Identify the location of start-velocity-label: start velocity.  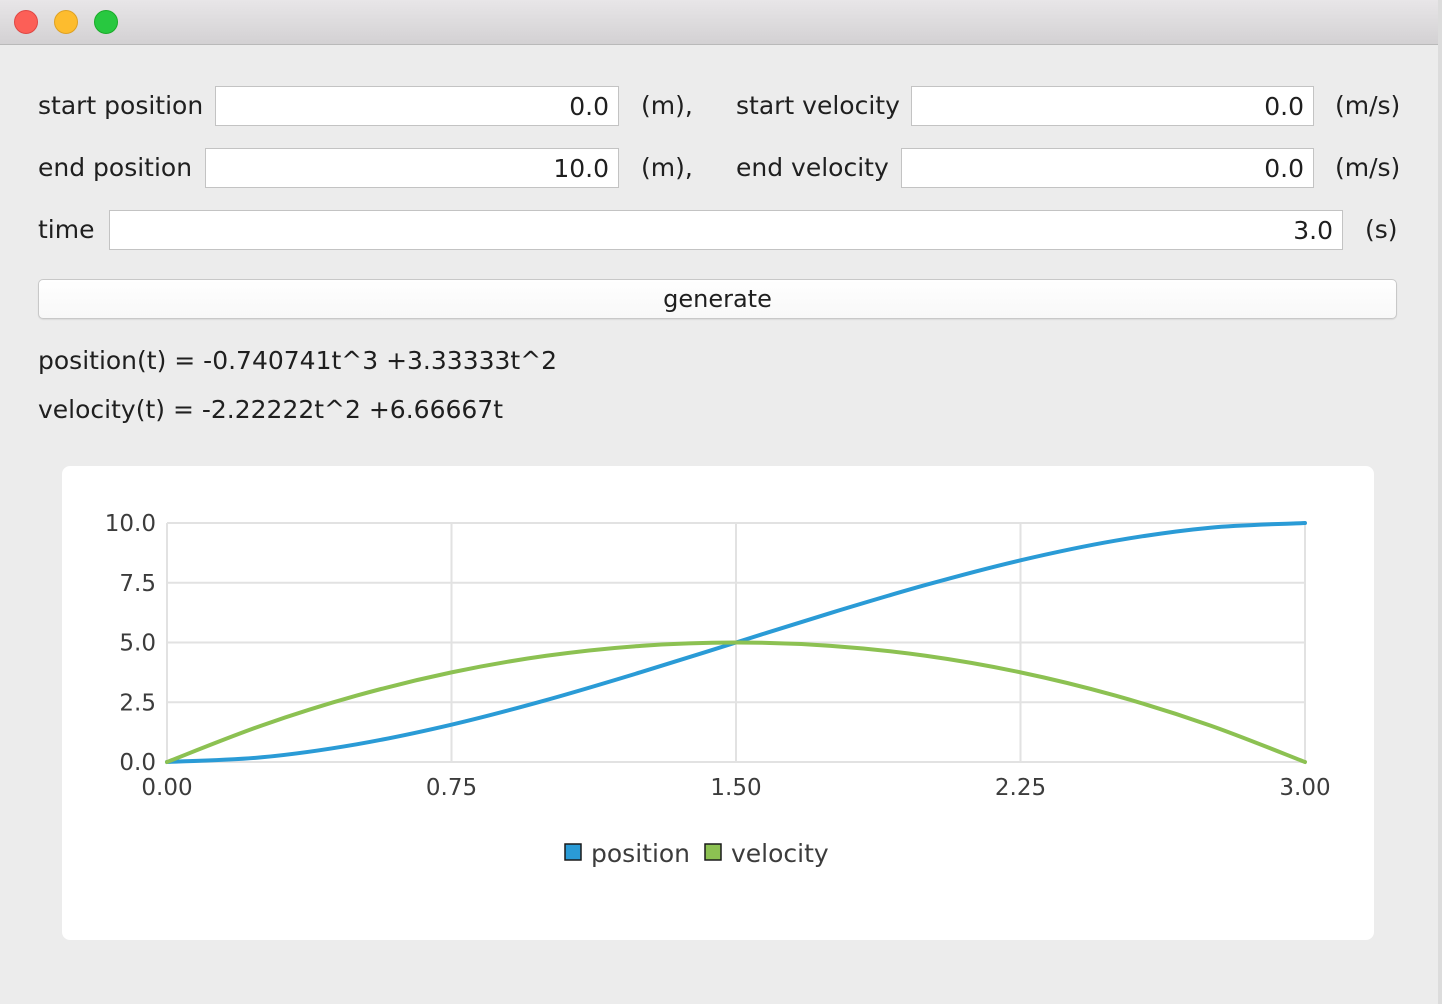
(818, 105).